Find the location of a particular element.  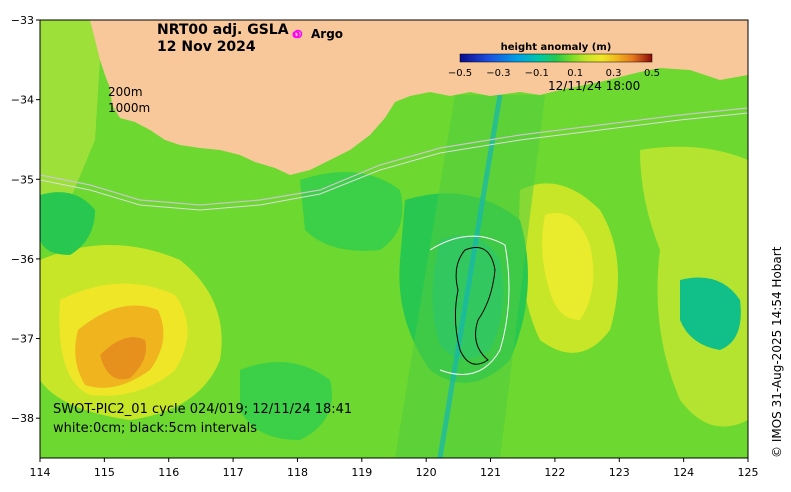

x-tick-label: 123 is located at coordinates (619, 472).